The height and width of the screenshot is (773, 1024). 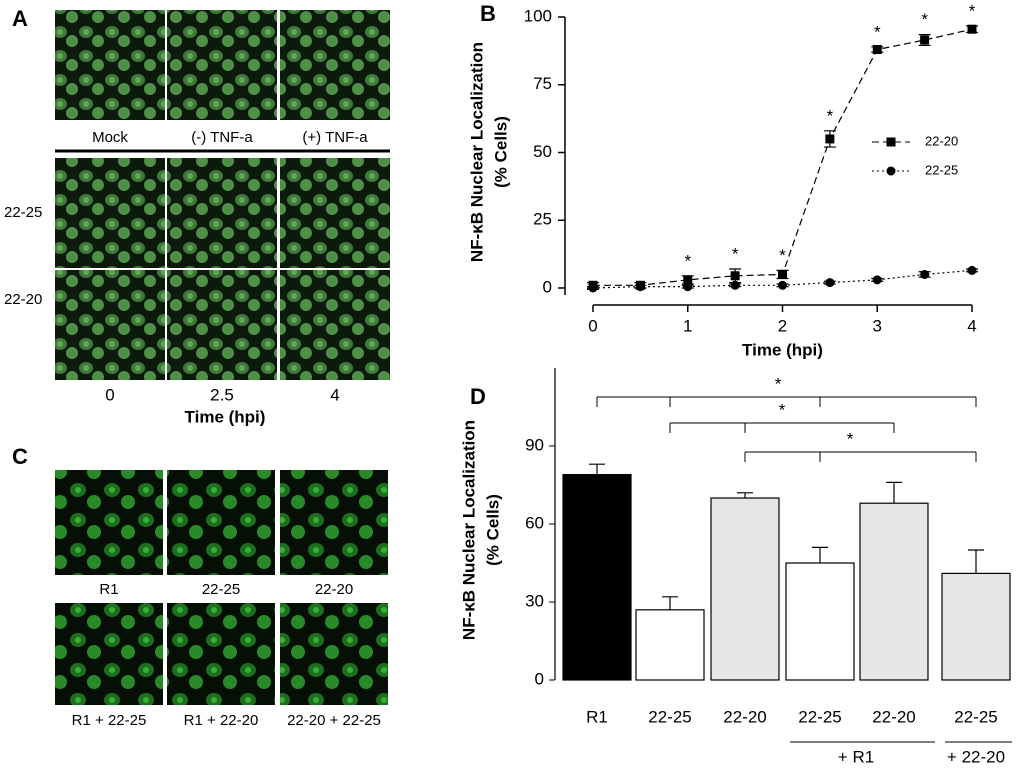 I want to click on row-label: 22-25, so click(x=23, y=212).